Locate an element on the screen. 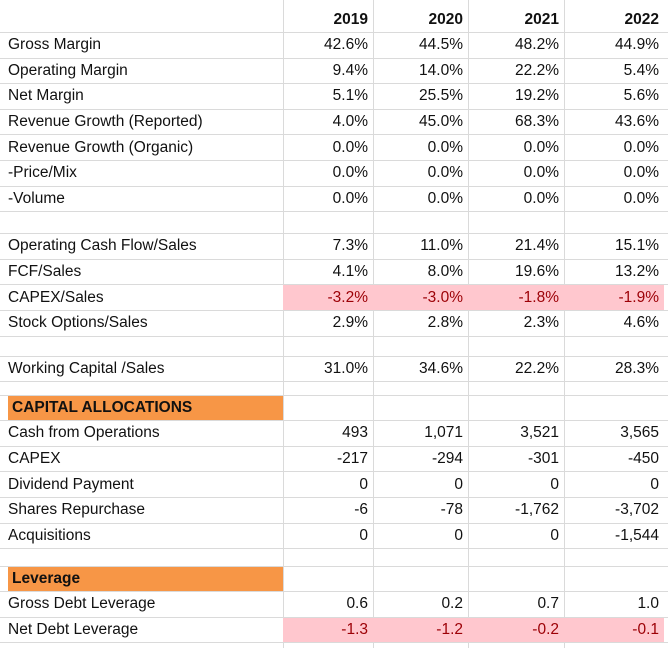 Image resolution: width=668 pixels, height=648 pixels. row-label: Revenue Growth (Organic) is located at coordinates (101, 147).